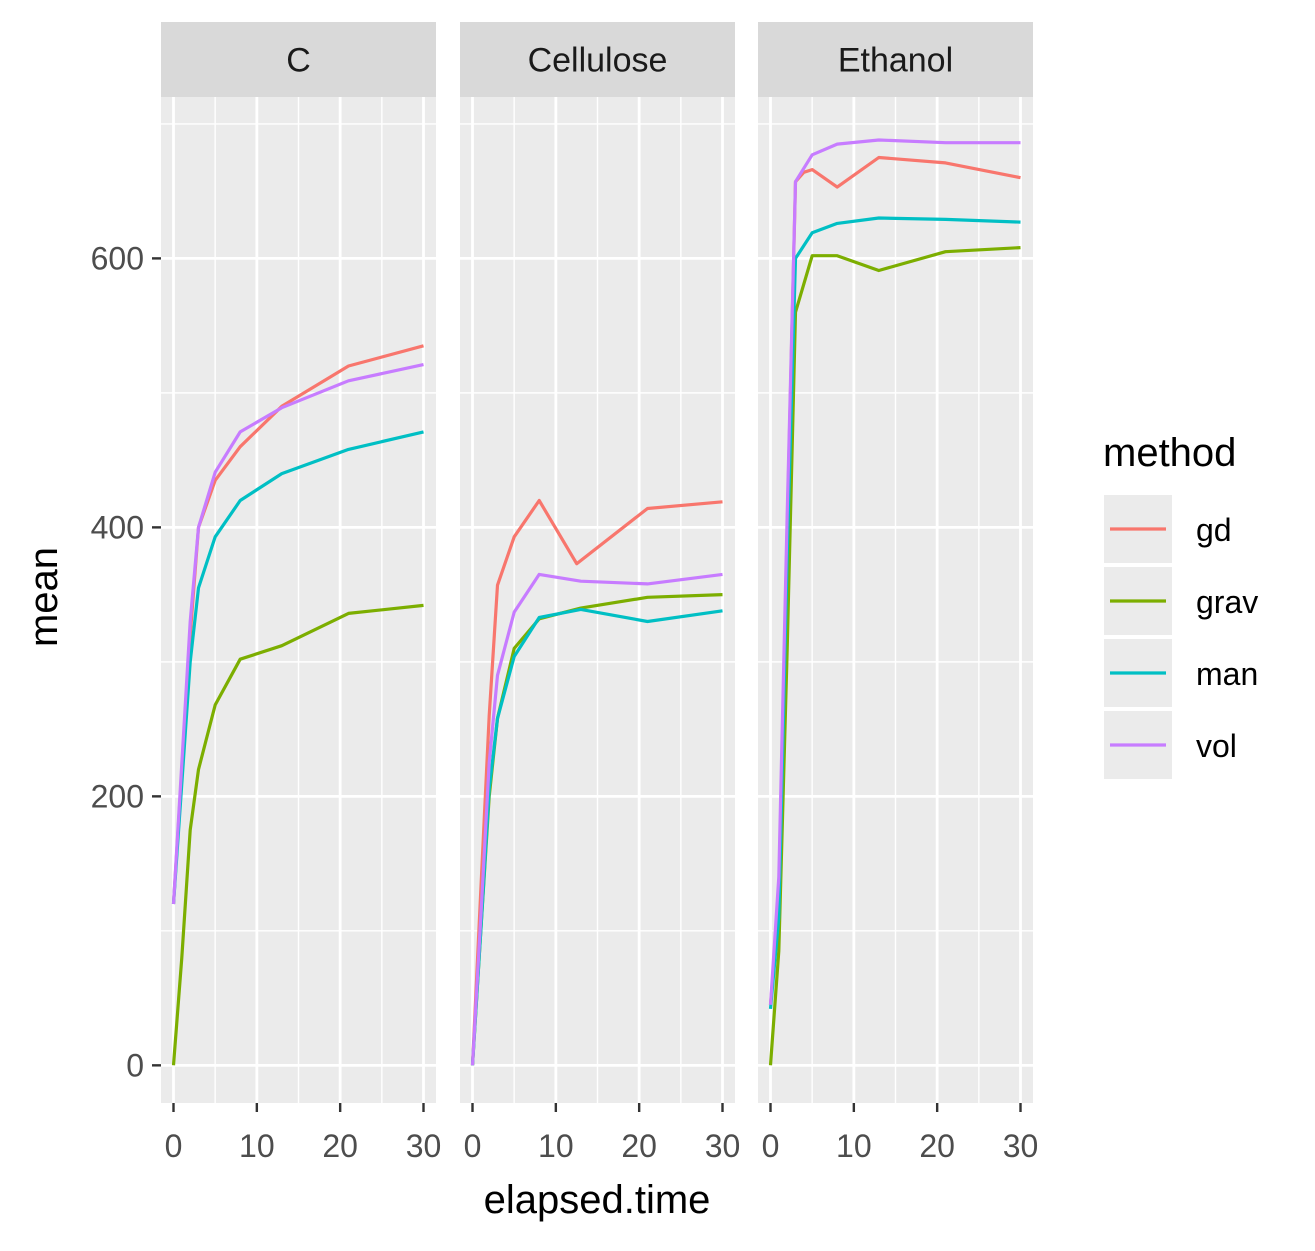 The width and height of the screenshot is (1315, 1251). I want to click on series-line-gd, so click(596, 782).